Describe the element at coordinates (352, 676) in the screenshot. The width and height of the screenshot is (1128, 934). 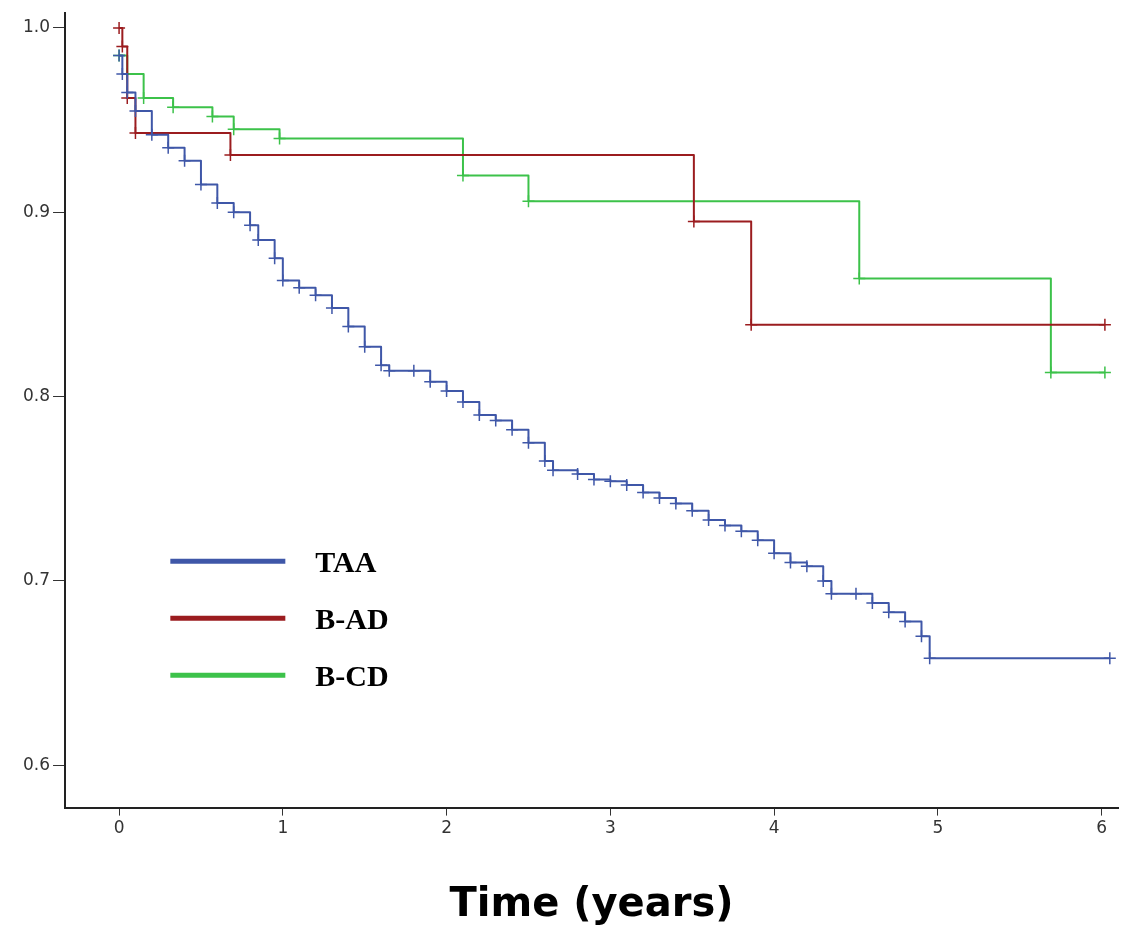
I see `legend-label: B-CD` at that location.